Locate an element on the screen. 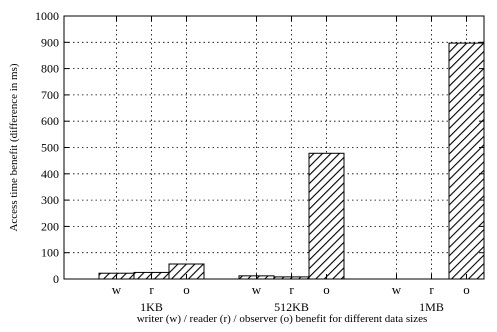 The height and width of the screenshot is (332, 497). category-labels: w r o 1KB w r o 512KB w r o 1MB is located at coordinates (291, 298).